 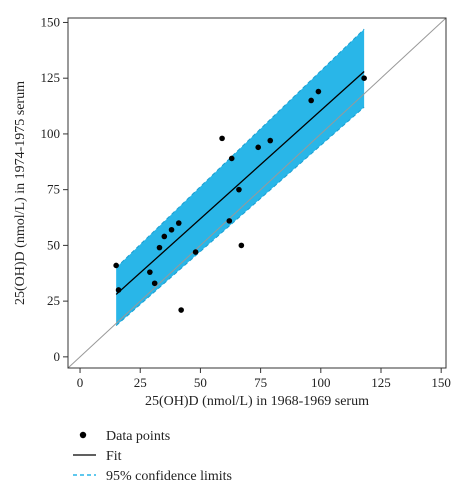 What do you see at coordinates (114, 456) in the screenshot?
I see `legend-label-fit: Fit` at bounding box center [114, 456].